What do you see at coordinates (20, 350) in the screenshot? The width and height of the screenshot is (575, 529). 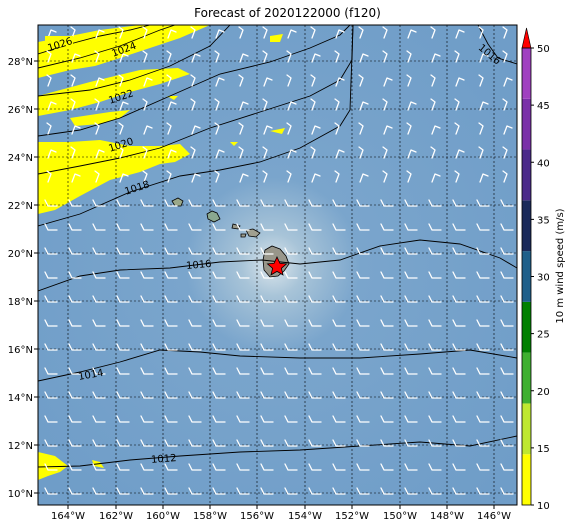 I see `lat-tick-label: 16°N` at bounding box center [20, 350].